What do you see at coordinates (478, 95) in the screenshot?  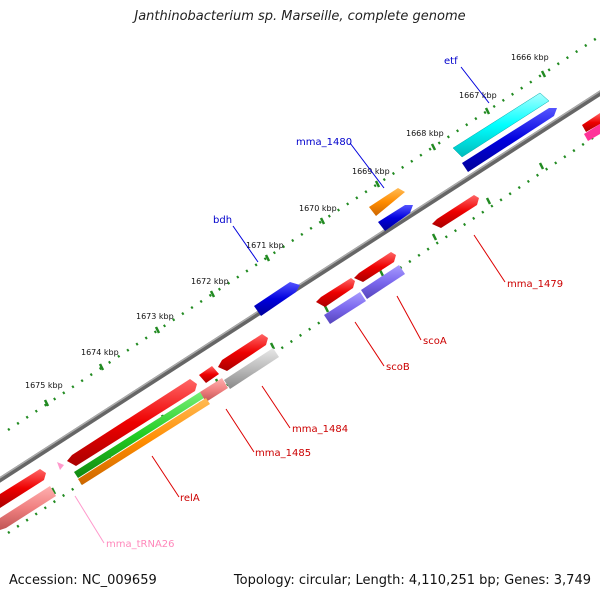 I see `tick-label: 1667 kbp` at bounding box center [478, 95].